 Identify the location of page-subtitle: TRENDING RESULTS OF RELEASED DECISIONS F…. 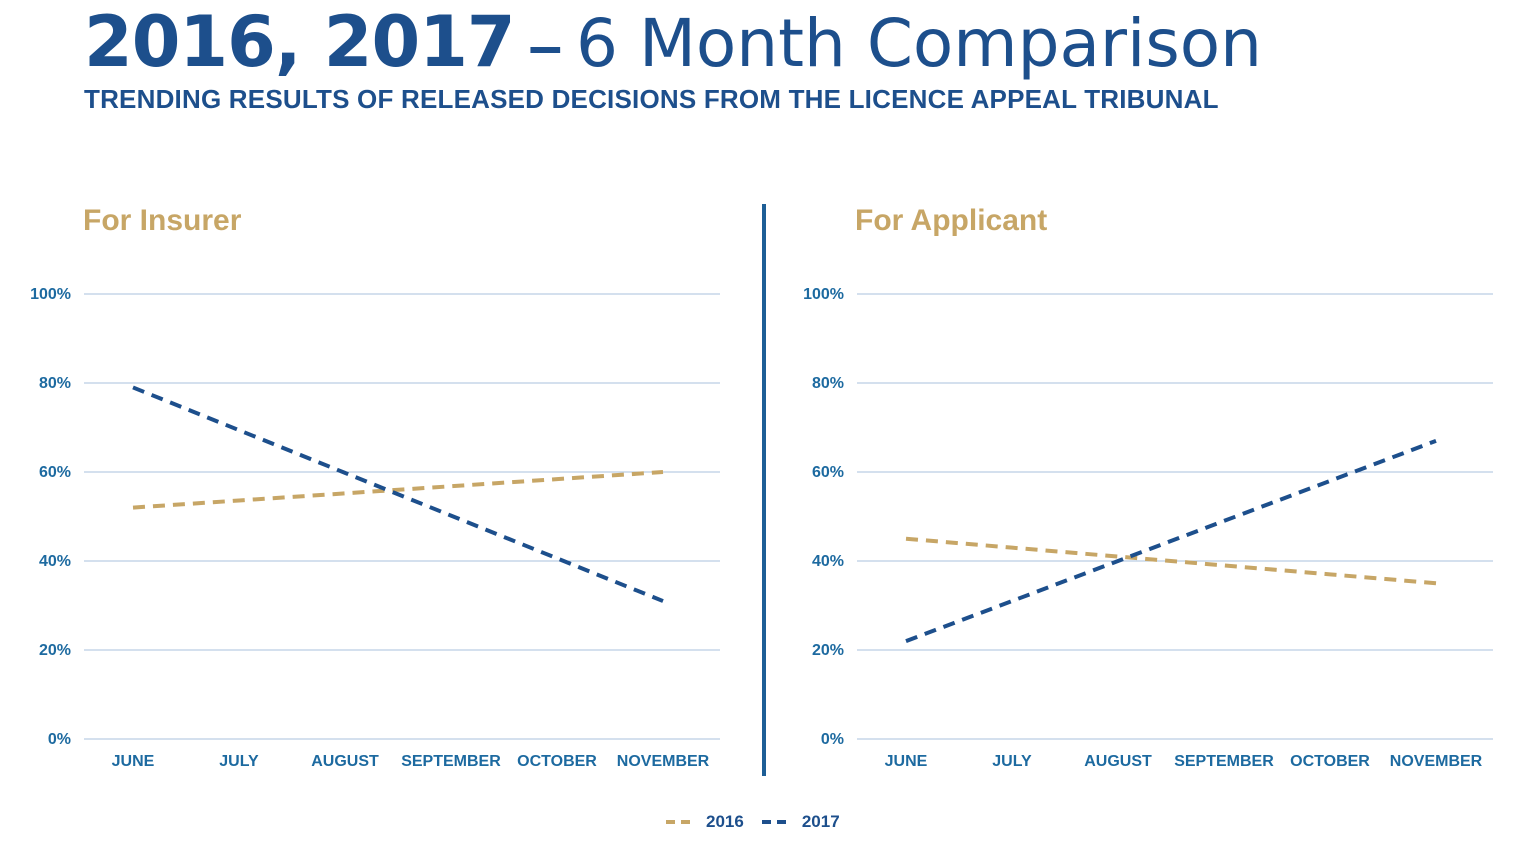
(651, 99).